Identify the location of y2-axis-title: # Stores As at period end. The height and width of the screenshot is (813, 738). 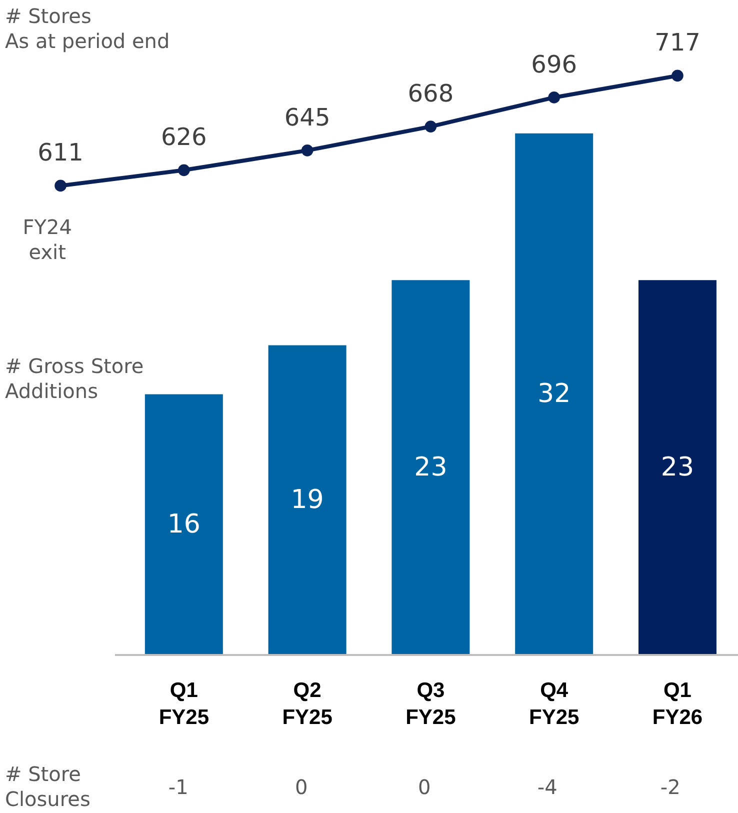
(87, 28).